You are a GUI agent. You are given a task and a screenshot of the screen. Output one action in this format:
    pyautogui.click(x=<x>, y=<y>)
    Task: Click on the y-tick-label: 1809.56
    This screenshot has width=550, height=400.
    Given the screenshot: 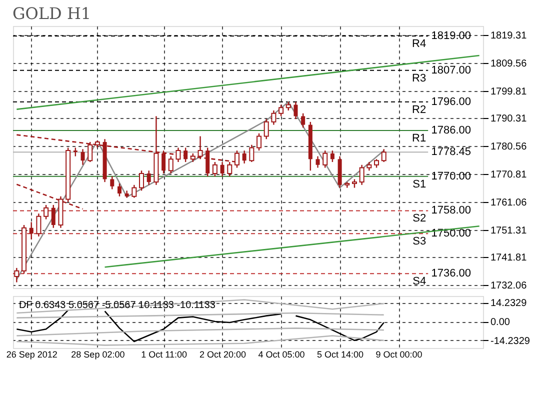 What is the action you would take?
    pyautogui.click(x=509, y=64)
    